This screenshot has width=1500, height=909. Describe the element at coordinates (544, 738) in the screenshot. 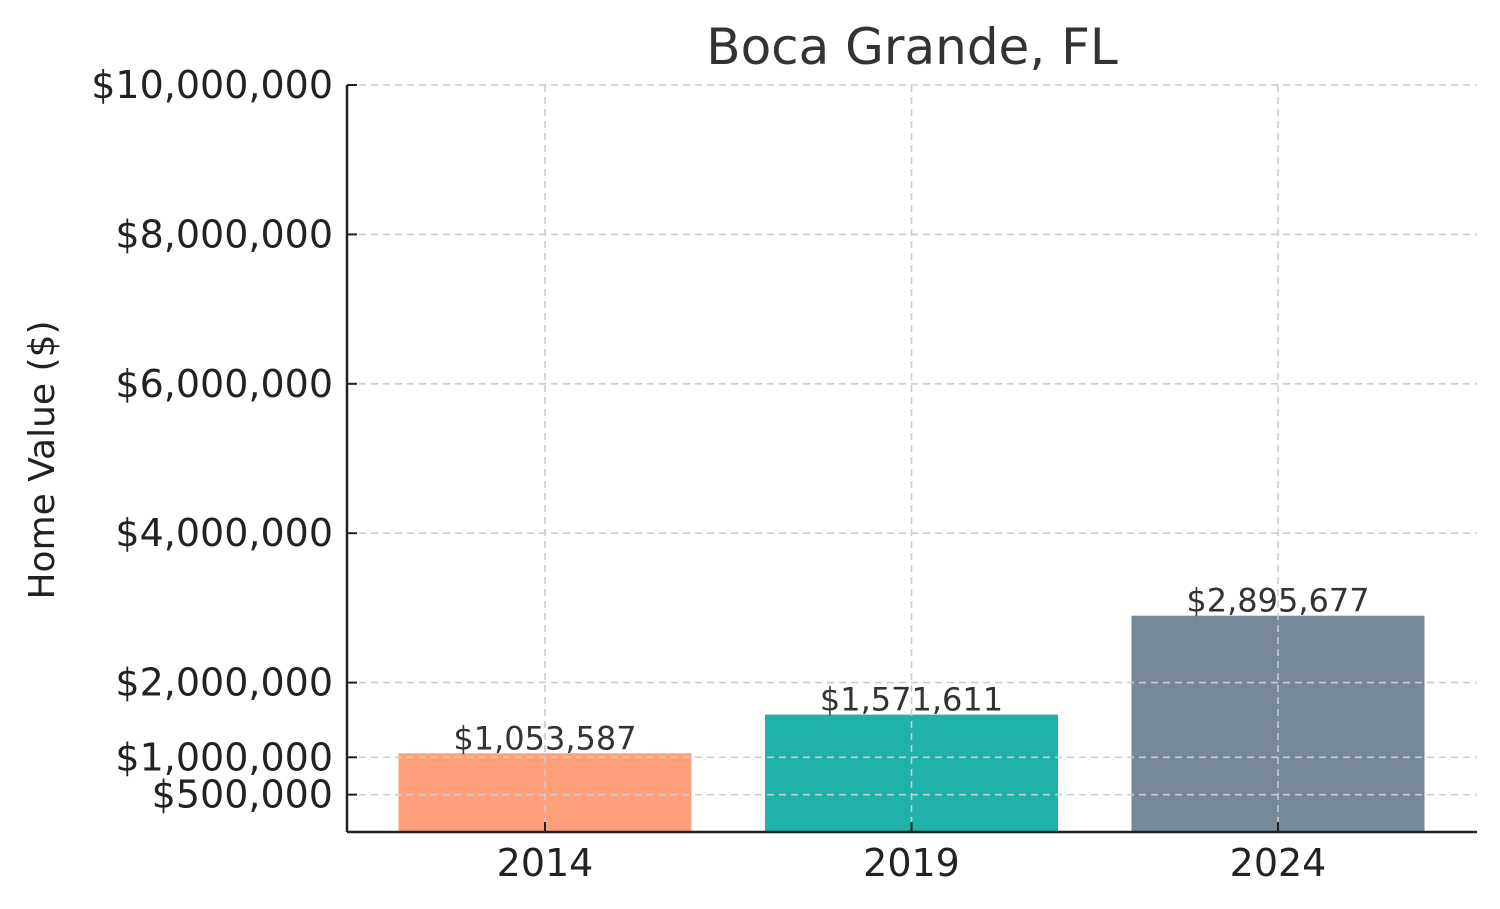

I see `data-label: $1,053,587` at that location.